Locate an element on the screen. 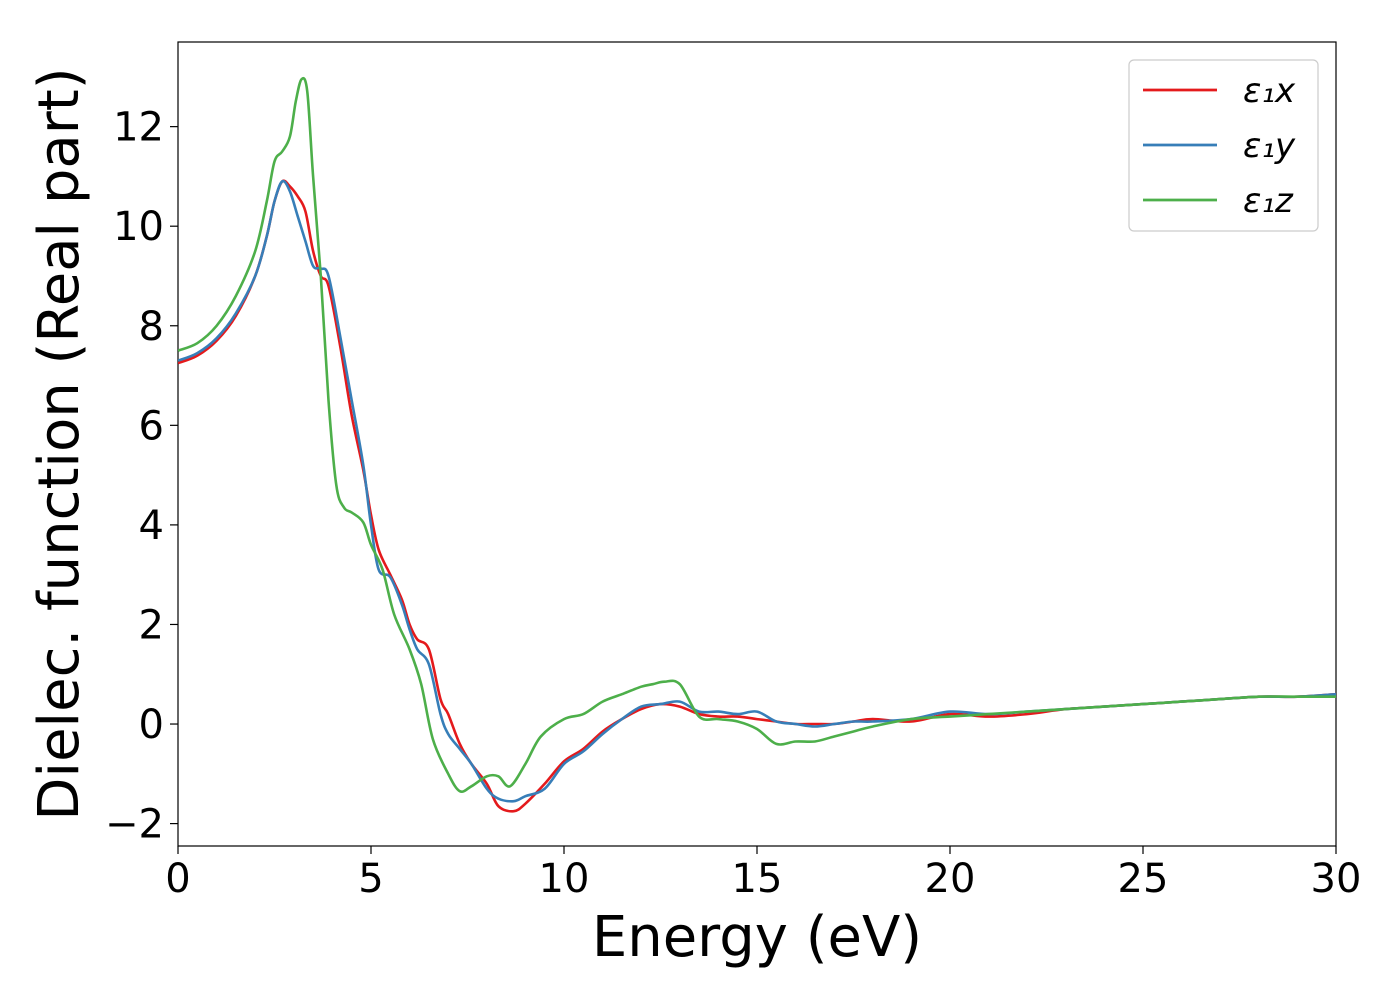 The width and height of the screenshot is (1400, 1005). y-tick-label: 10 is located at coordinates (138, 227).